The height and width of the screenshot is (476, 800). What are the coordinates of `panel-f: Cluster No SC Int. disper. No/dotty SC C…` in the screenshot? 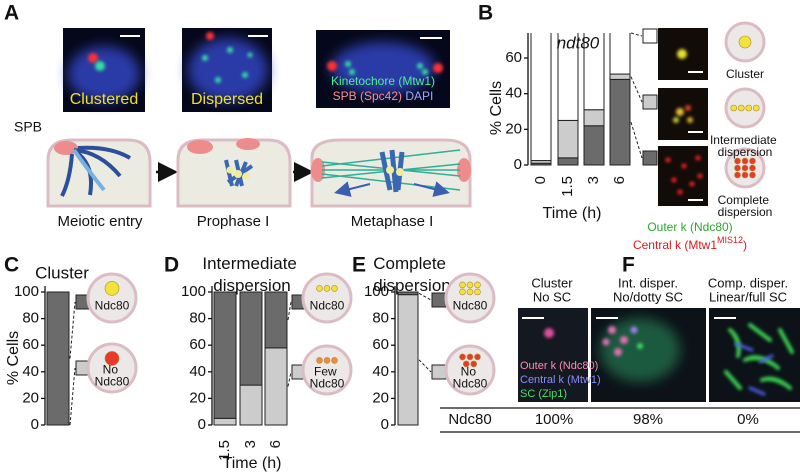 It's located at (620, 354).